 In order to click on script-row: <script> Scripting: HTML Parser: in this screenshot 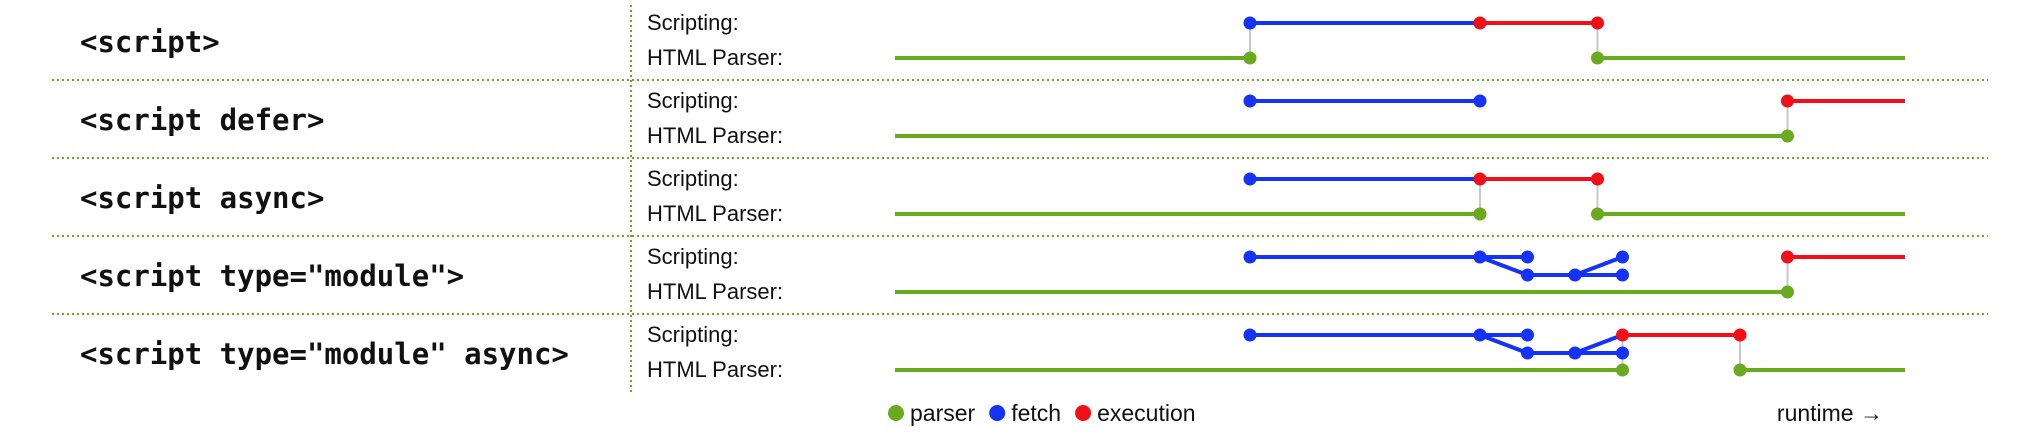, I will do `click(992, 40)`.